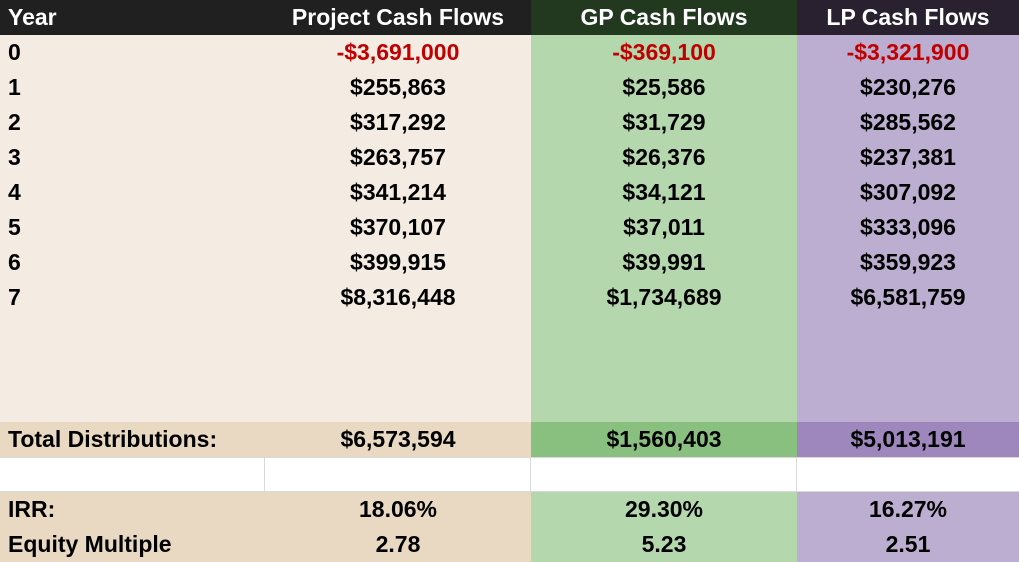 This screenshot has height=562, width=1019. I want to click on gp-cash-flow-cell: $25,586, so click(664, 87).